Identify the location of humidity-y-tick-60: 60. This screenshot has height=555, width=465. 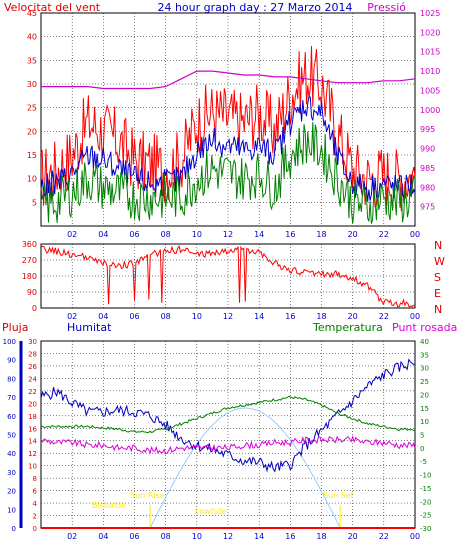
(11, 417).